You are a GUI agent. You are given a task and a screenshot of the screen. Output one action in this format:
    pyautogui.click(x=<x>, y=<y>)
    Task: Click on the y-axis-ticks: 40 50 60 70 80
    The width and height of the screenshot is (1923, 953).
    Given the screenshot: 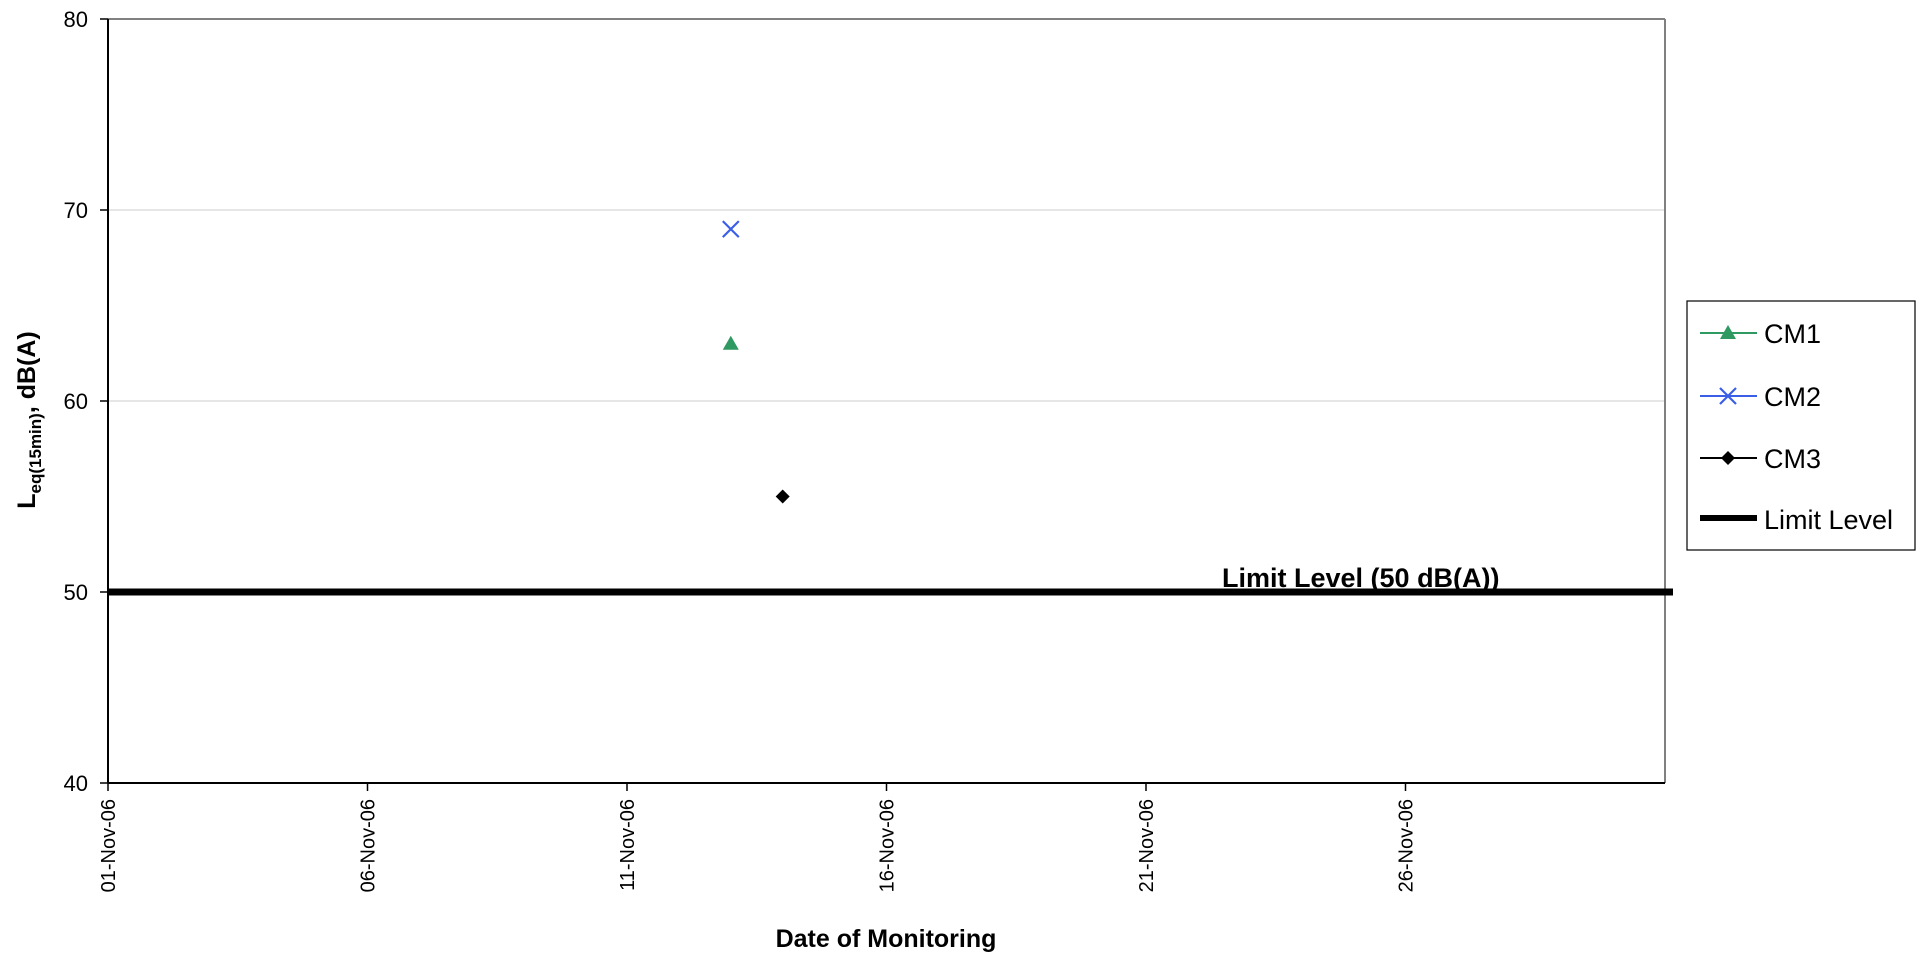 What is the action you would take?
    pyautogui.click(x=86, y=401)
    